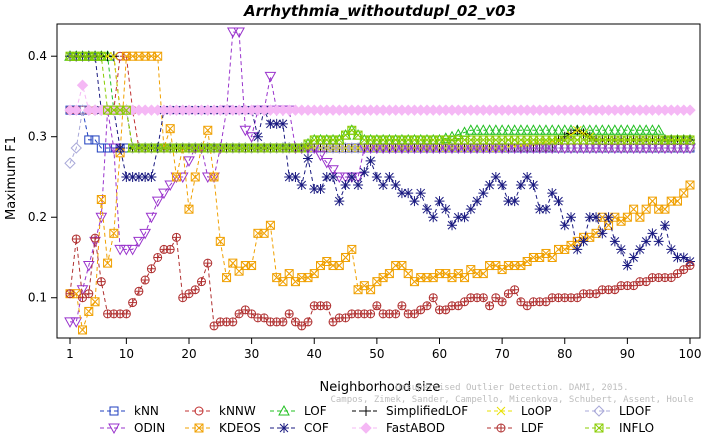 The height and width of the screenshot is (434, 702). Describe the element at coordinates (618, 411) in the screenshot. I see `legend-item-ldof: LDOF` at that location.